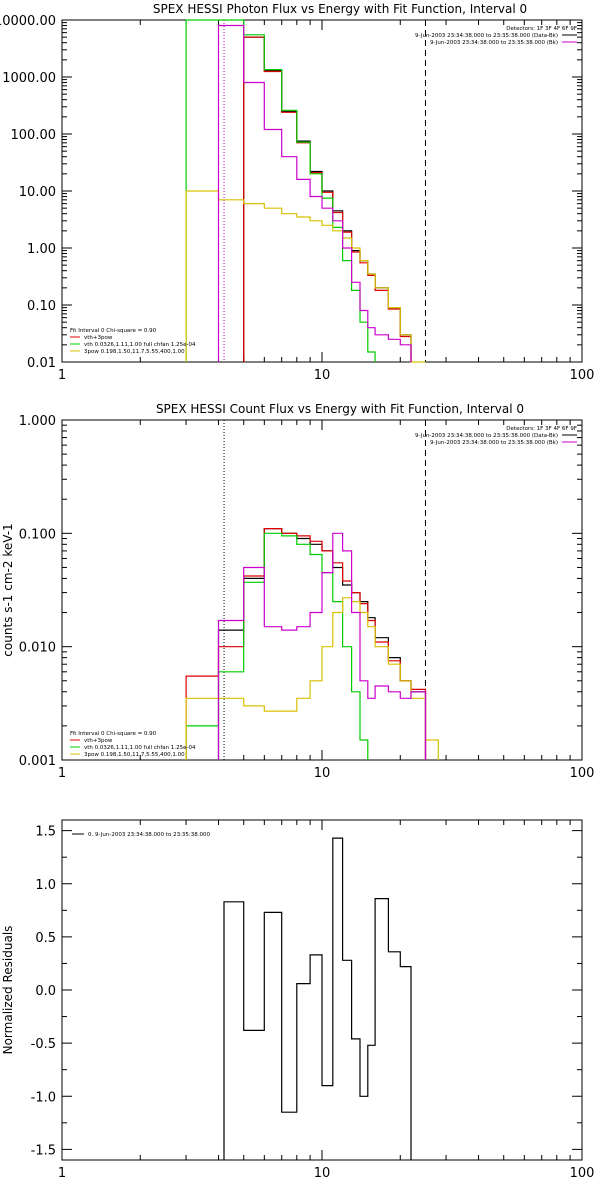  I want to click on y-tick-label: 0.01, so click(41, 363).